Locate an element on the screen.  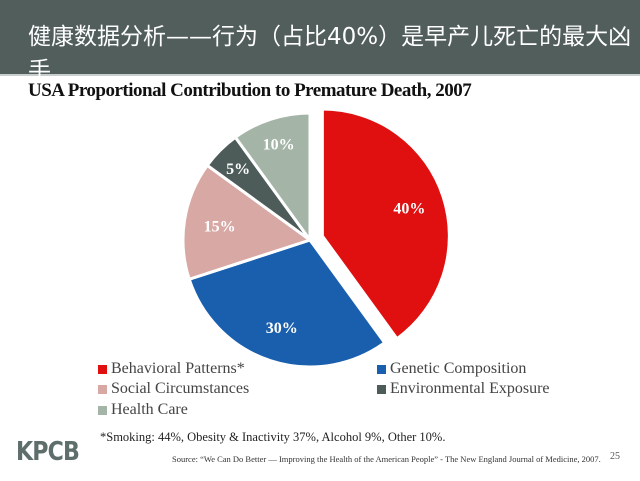
pie-data-label-2: 15% is located at coordinates (220, 227).